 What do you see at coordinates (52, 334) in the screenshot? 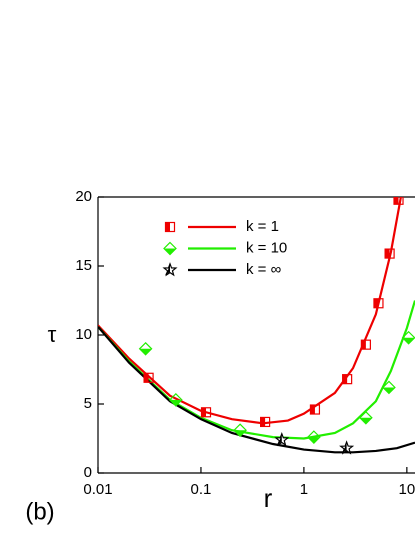
I see `y-axis-label: τ` at bounding box center [52, 334].